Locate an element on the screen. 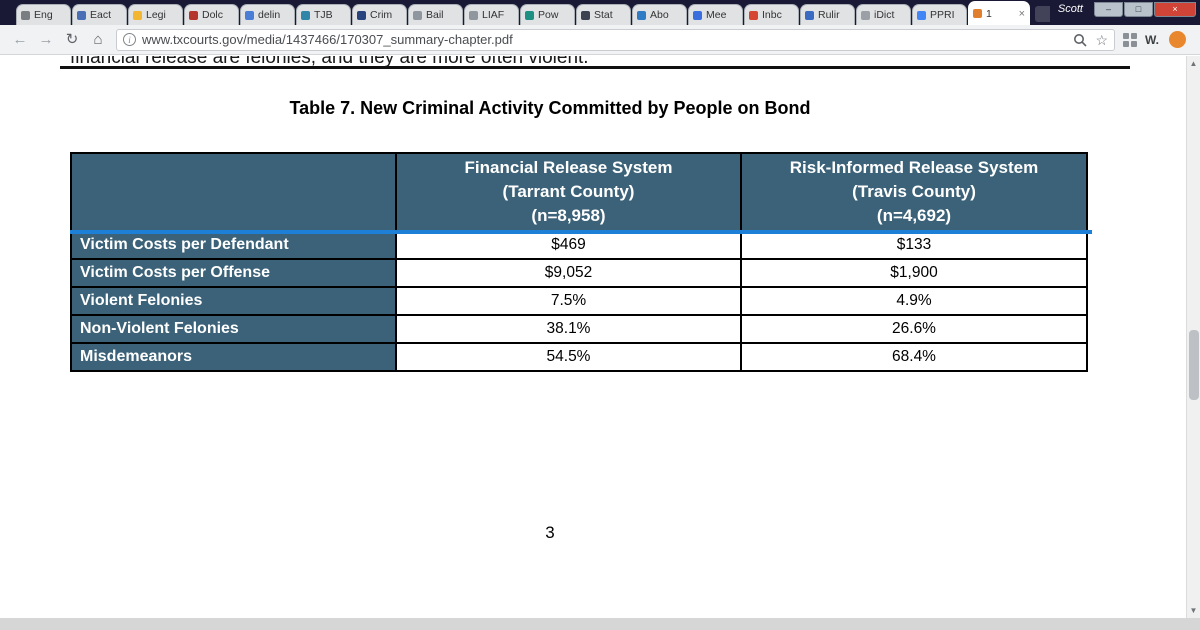 The width and height of the screenshot is (1200, 630). titlebar-right: Scott – □ × is located at coordinates (1125, 12).